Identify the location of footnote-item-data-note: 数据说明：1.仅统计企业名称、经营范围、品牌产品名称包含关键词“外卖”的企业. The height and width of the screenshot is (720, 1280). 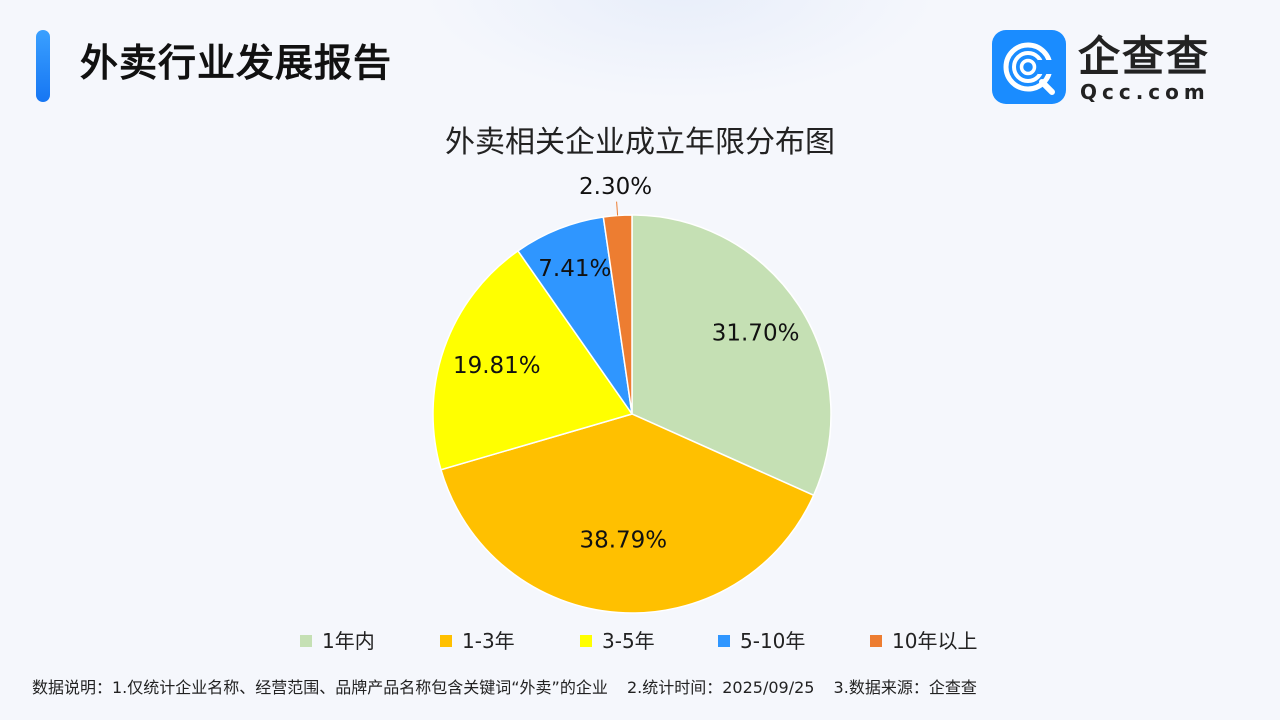
(320, 687).